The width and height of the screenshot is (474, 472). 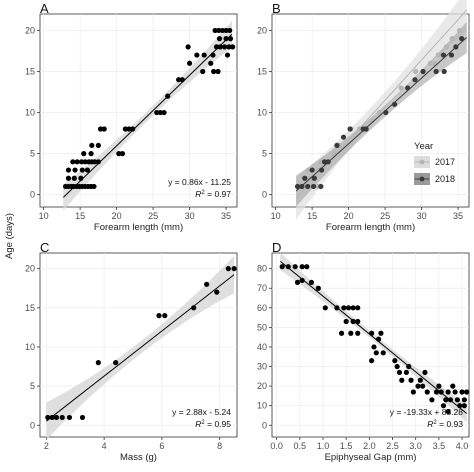 I want to click on x-tick-label: 25, so click(x=385, y=216).